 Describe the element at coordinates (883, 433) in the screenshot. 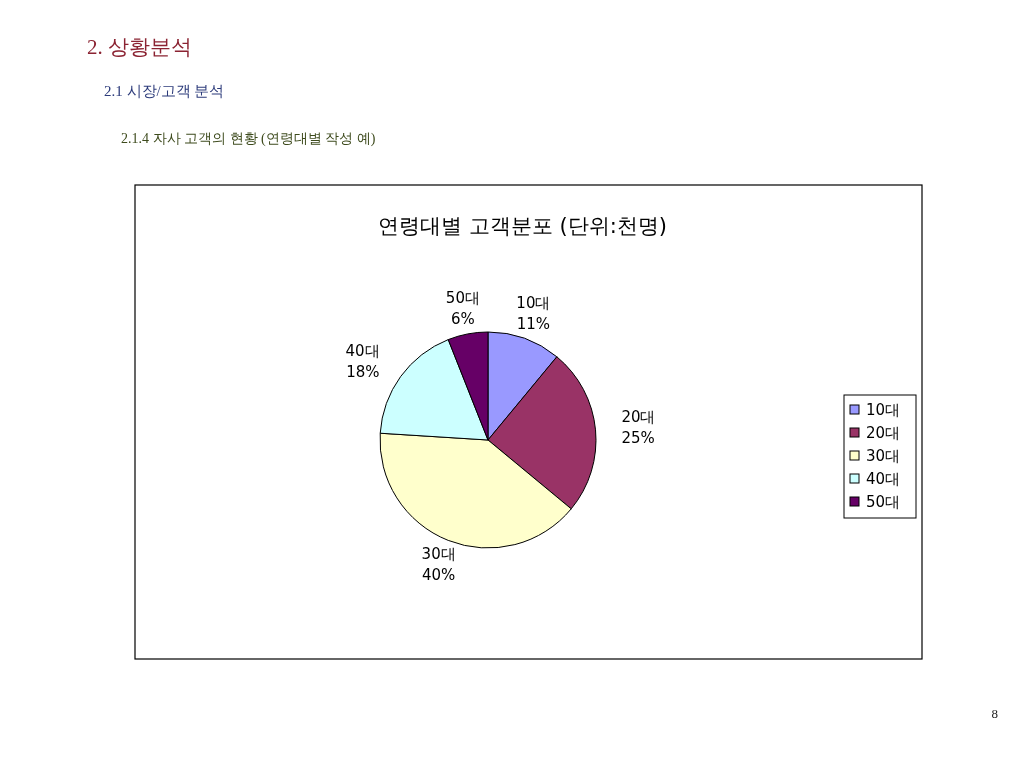

I see `legend-label: 20대` at that location.